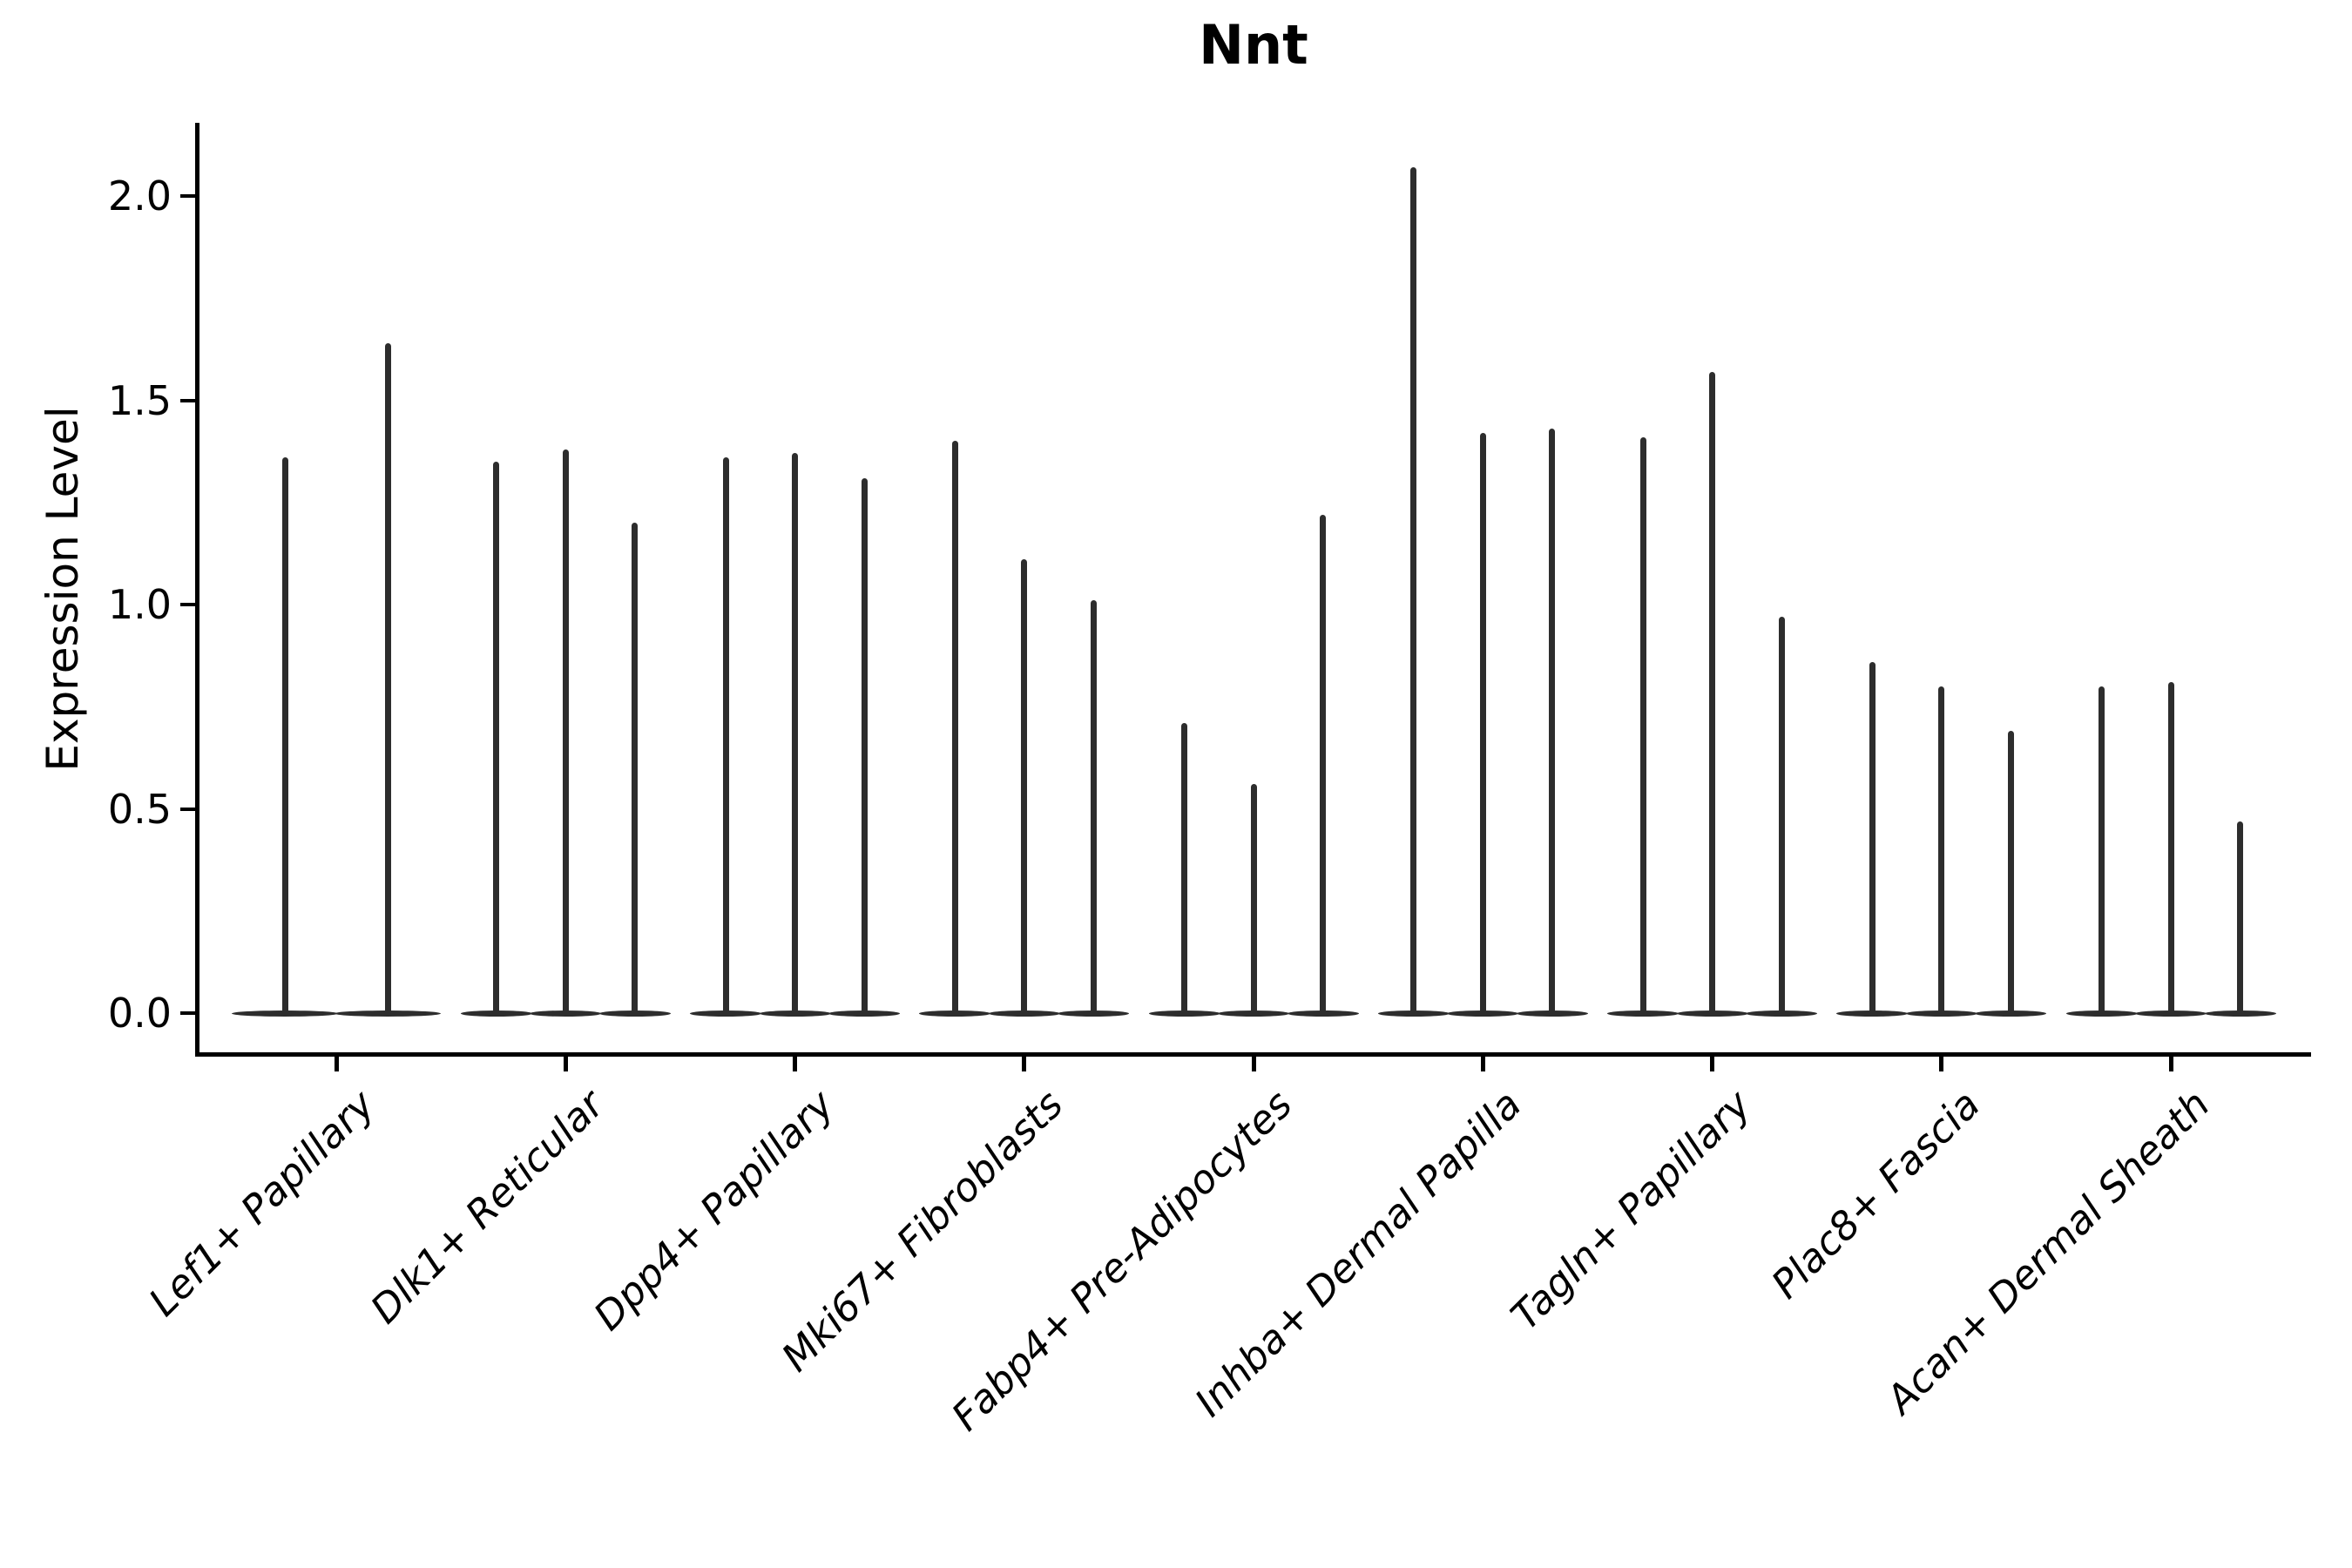 The height and width of the screenshot is (1568, 2352). I want to click on y-tick-label: 1.0, so click(139, 604).